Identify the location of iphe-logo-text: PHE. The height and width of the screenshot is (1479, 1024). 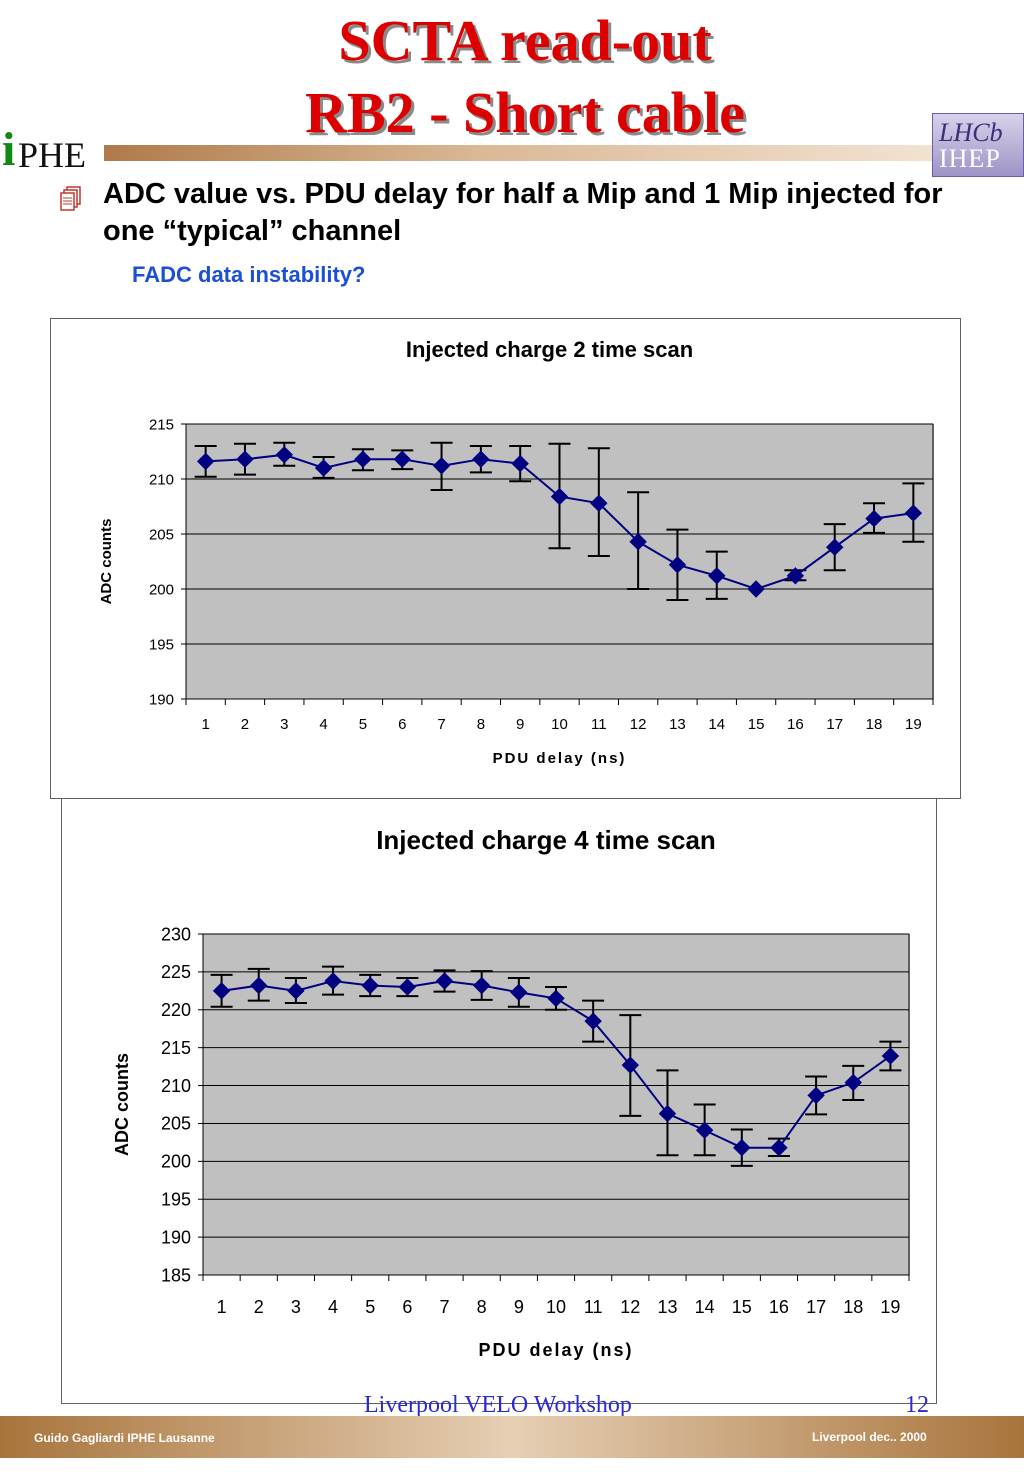
(52, 155).